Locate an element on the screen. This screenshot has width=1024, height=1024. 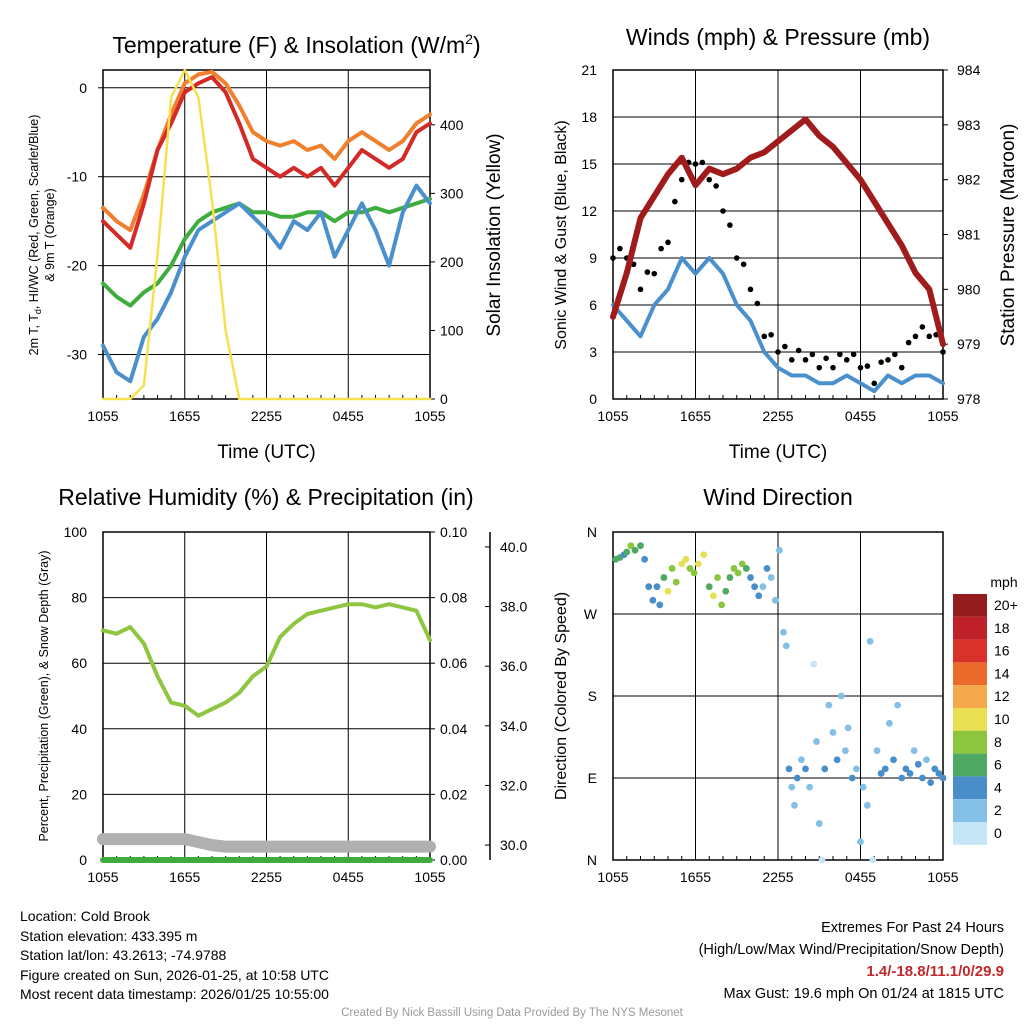
y2-tick-label: 0.04 is located at coordinates (453, 729).